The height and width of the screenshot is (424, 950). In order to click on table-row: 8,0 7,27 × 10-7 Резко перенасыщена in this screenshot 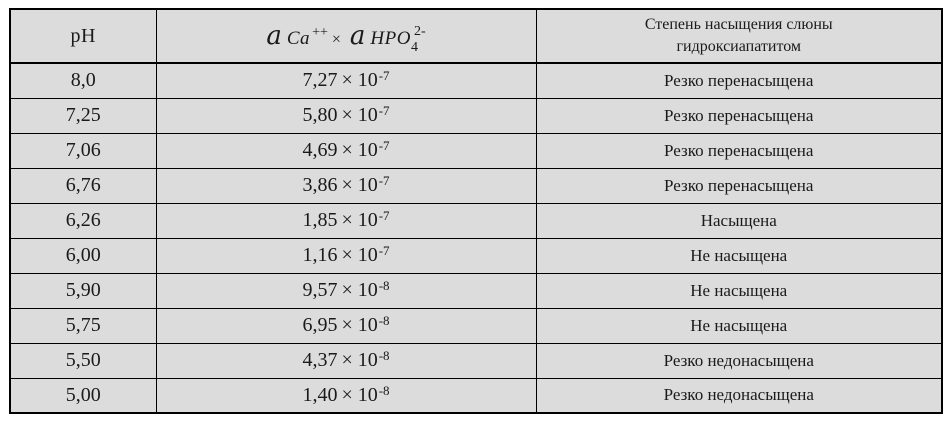, I will do `click(476, 80)`.